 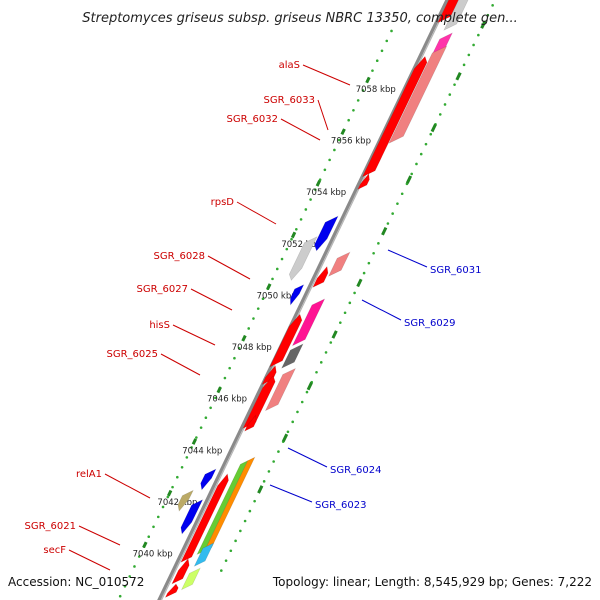 I want to click on accession-text: Accession: NC_010572, so click(x=76, y=582).